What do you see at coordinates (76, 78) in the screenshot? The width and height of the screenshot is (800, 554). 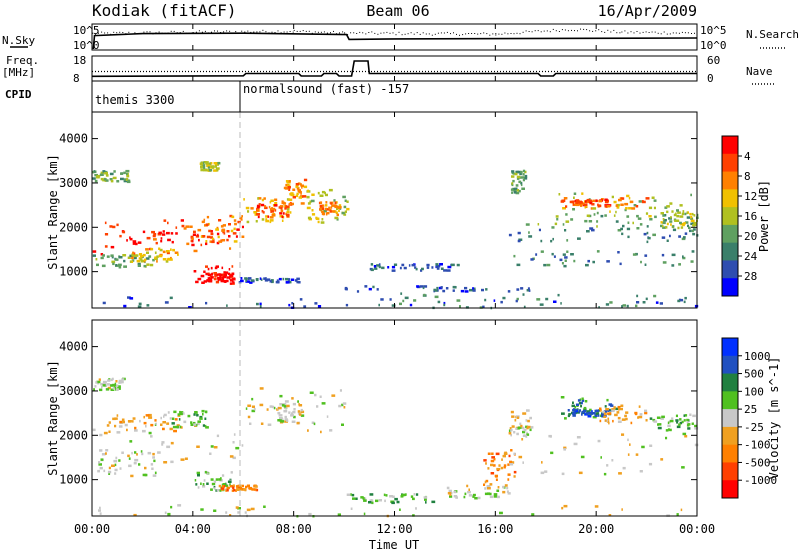 I see `freq-tick-bottom: 8` at bounding box center [76, 78].